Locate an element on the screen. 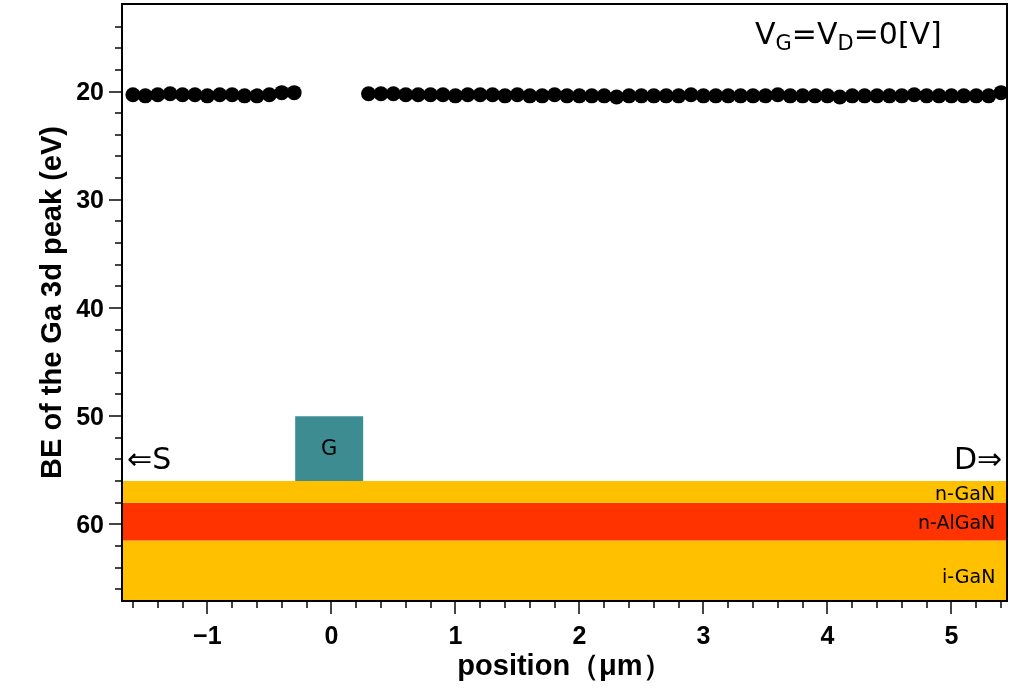 This screenshot has height=693, width=1009. annotation: D⇒ is located at coordinates (978, 458).